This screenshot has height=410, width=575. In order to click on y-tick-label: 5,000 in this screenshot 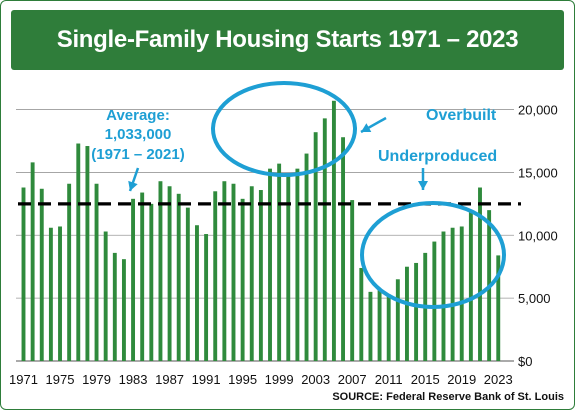, I will do `click(534, 298)`.